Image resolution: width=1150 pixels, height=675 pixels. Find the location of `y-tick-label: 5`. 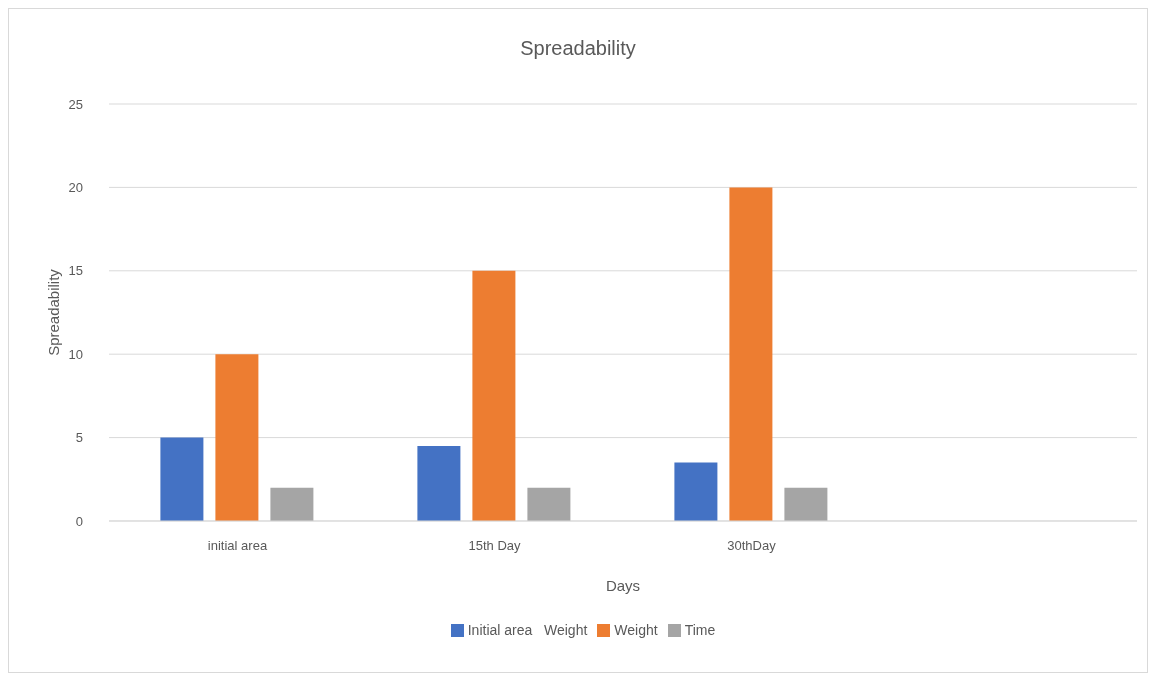

y-tick-label: 5 is located at coordinates (79, 438).